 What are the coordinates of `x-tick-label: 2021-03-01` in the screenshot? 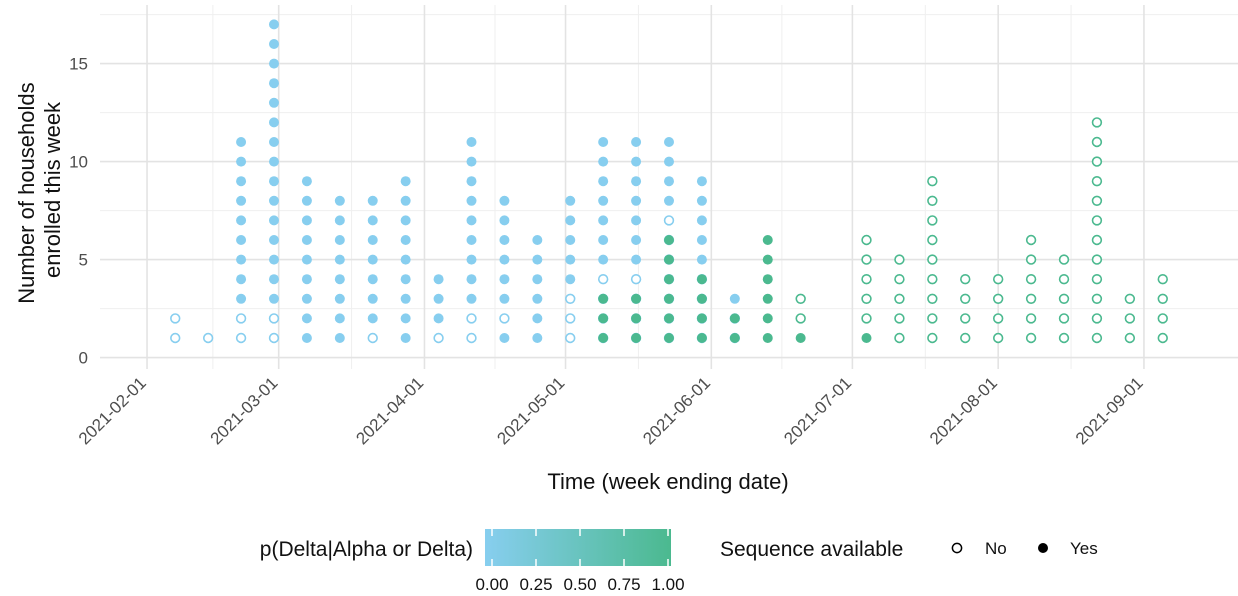 It's located at (244, 410).